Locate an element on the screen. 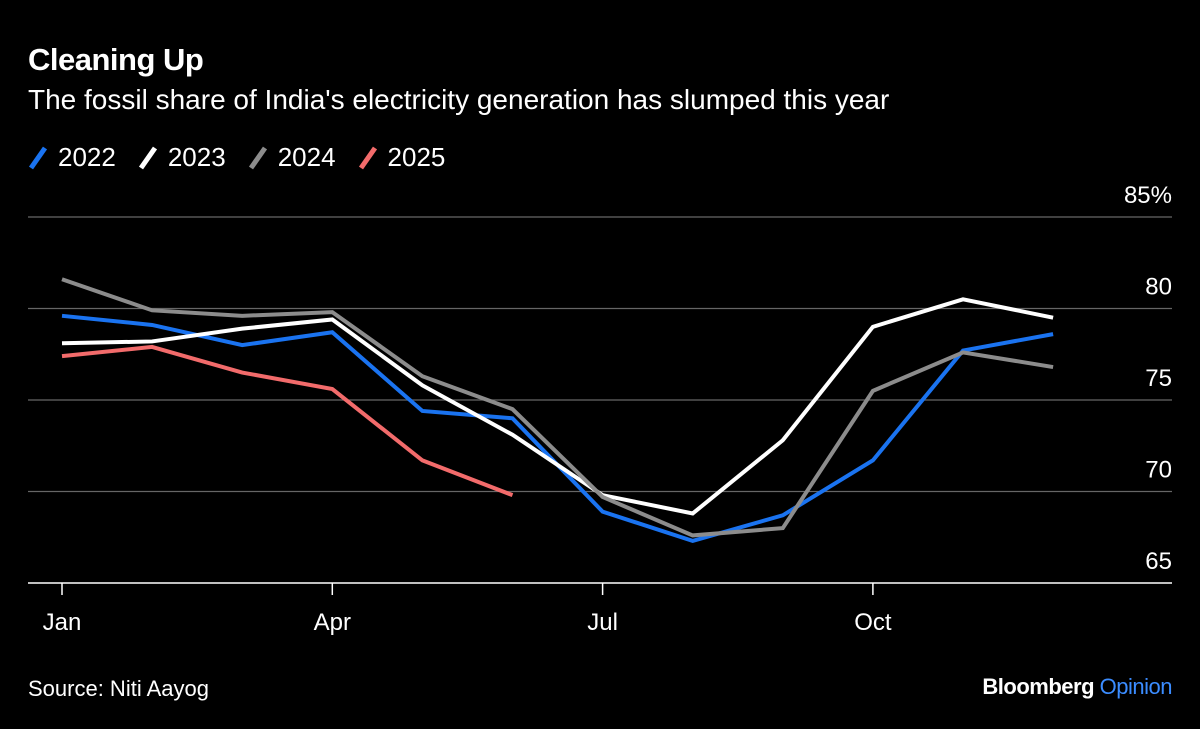  y-tick-label: 85% is located at coordinates (1148, 195).